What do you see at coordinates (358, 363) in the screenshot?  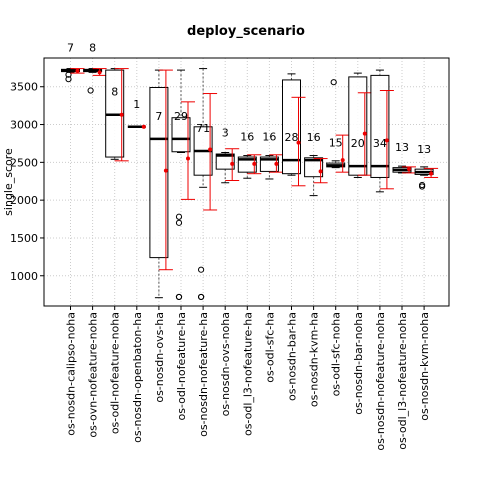 I see `x-category-label: os-nosdn-bar-noha` at bounding box center [358, 363].